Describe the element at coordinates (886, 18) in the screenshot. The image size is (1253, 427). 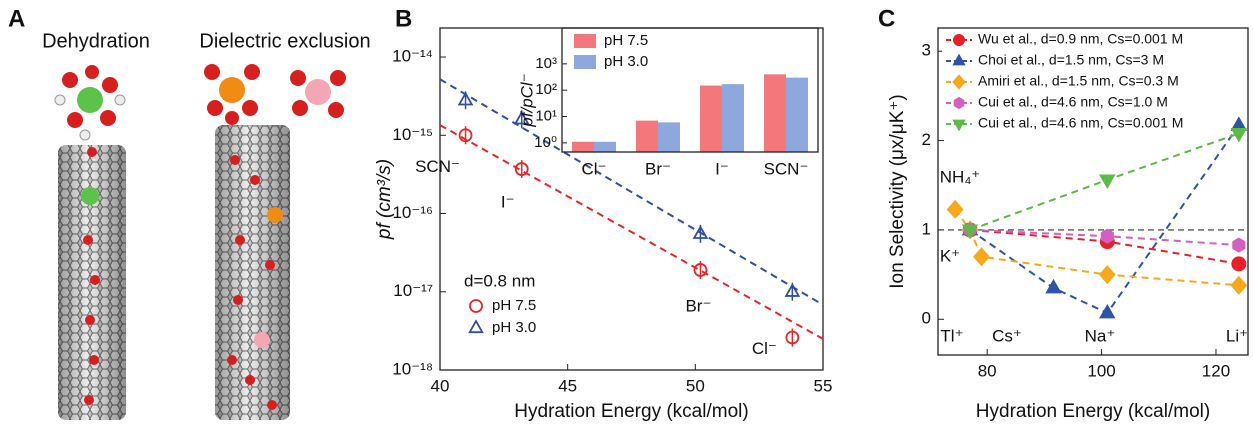
I see `panel-label: C` at that location.